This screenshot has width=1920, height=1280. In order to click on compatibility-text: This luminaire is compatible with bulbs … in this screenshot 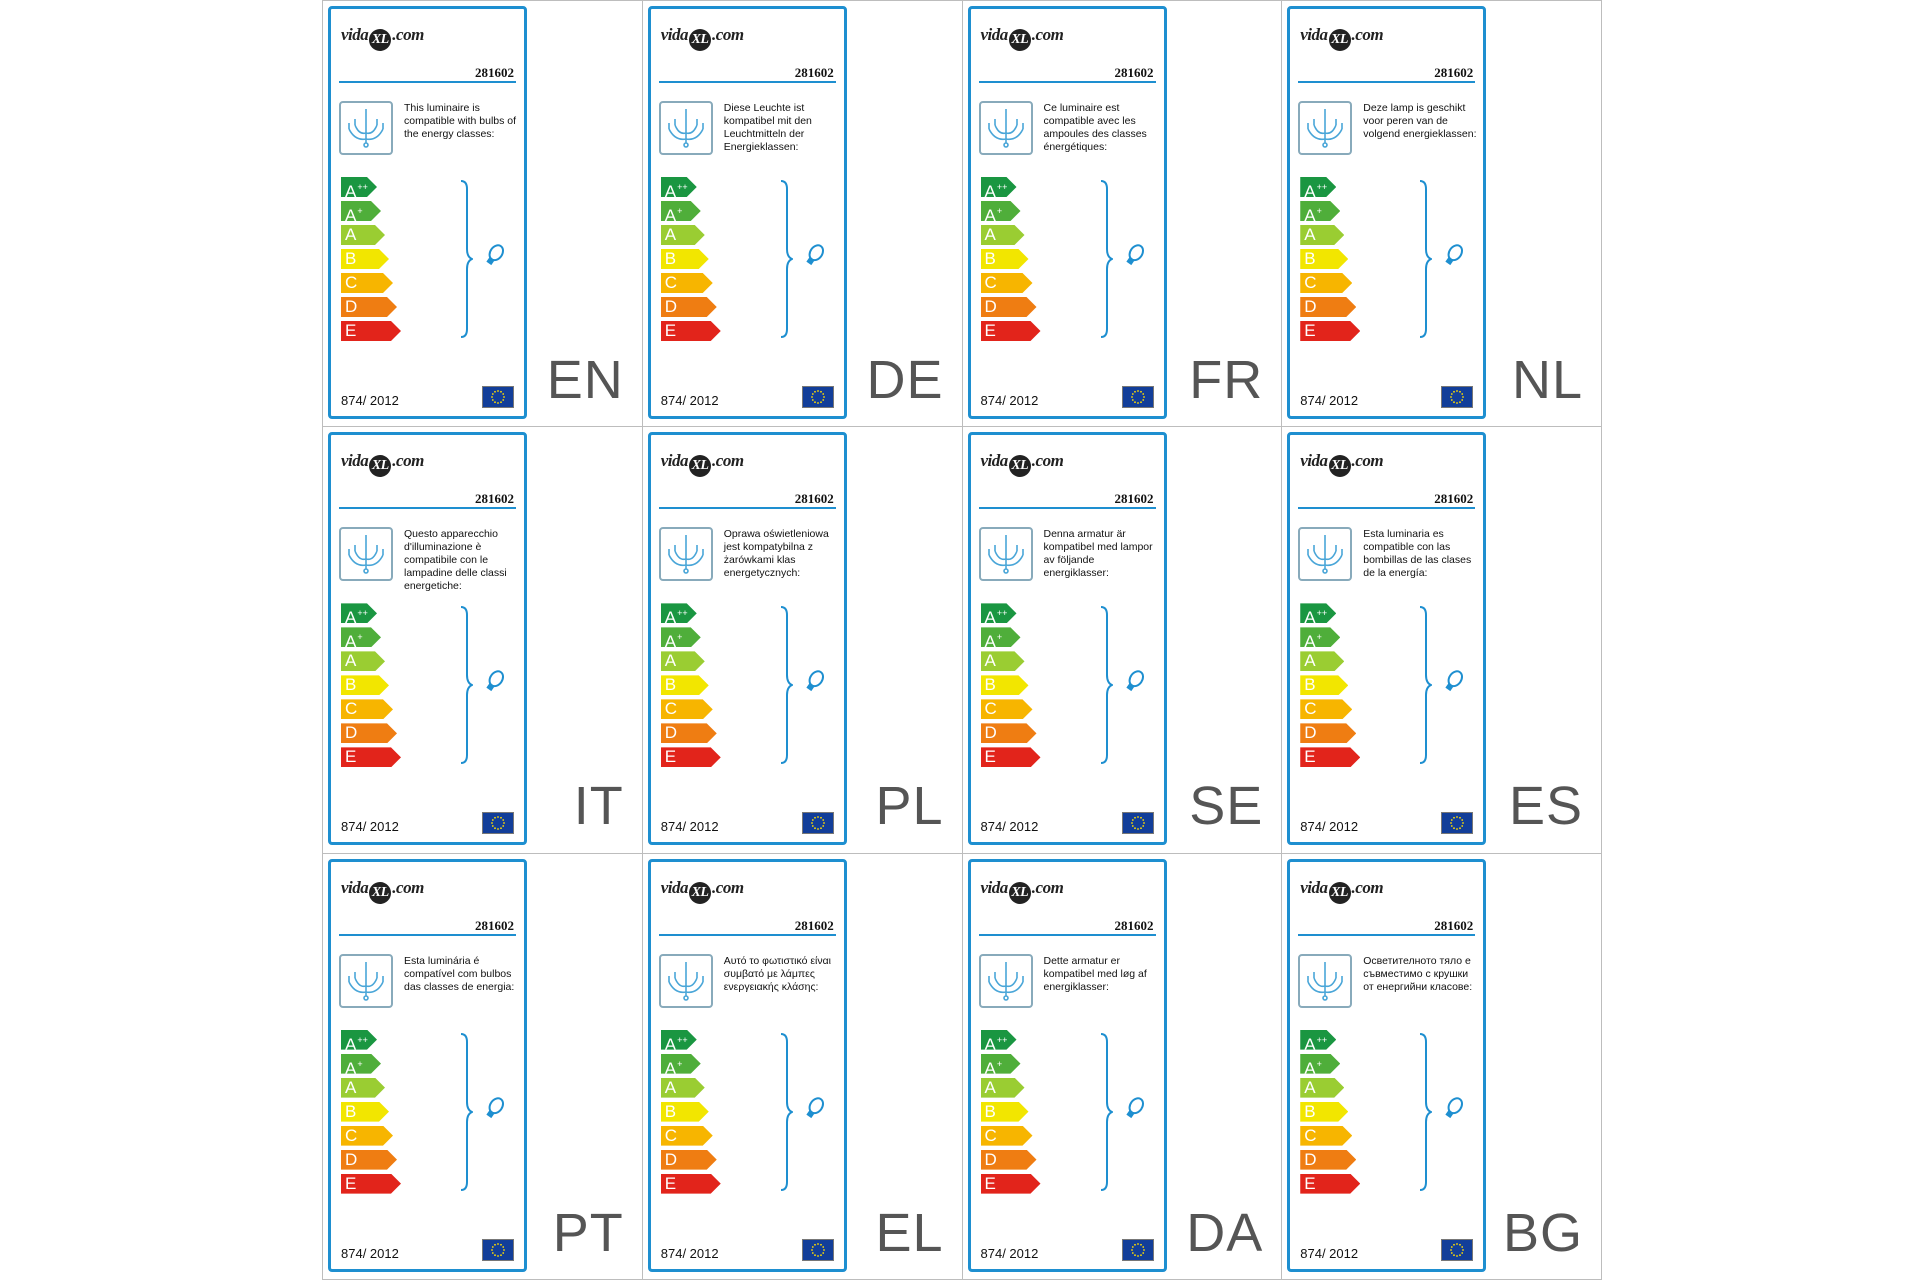, I will do `click(460, 121)`.